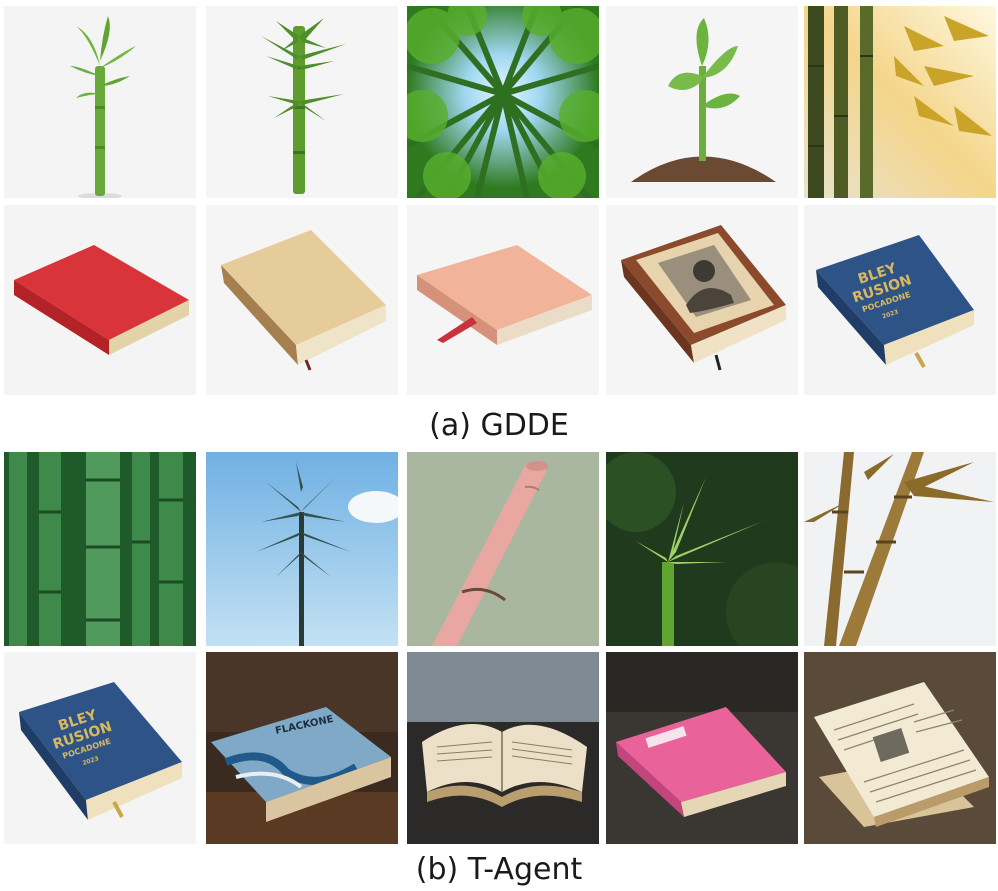 Image resolution: width=998 pixels, height=891 pixels. I want to click on gdde-red-book-image, so click(100, 300).